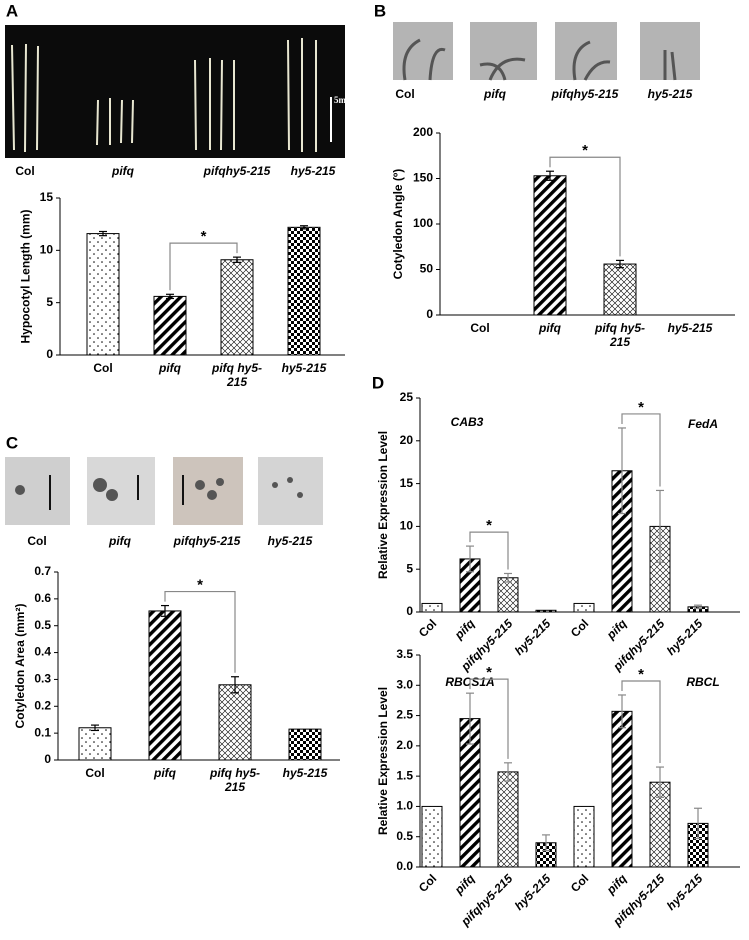 This screenshot has width=749, height=940. I want to click on y-tick-label: 150, so click(423, 178).